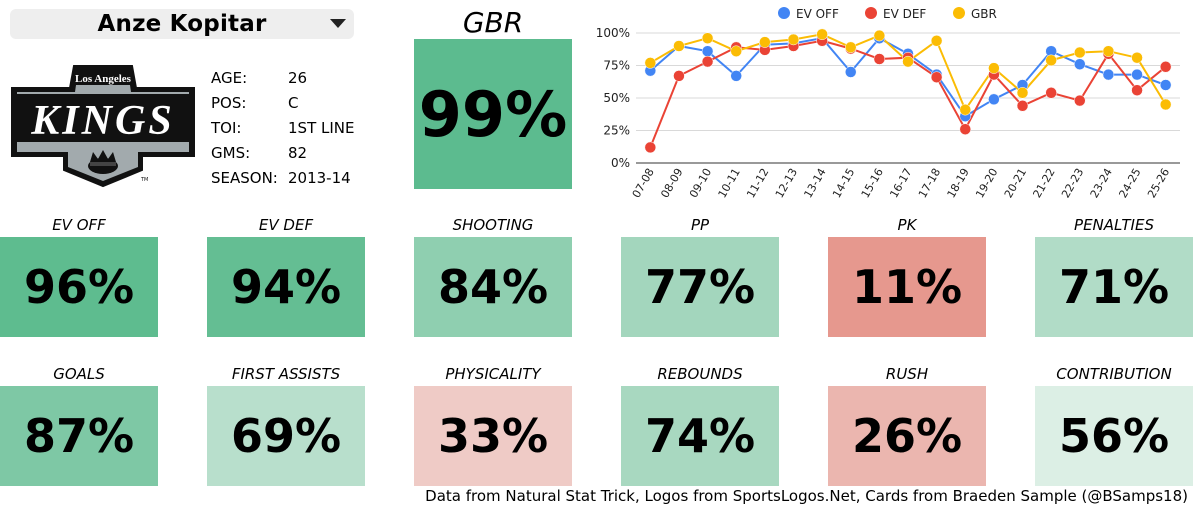 The height and width of the screenshot is (514, 1200). I want to click on player-select: Anze Kopitar, so click(182, 24).